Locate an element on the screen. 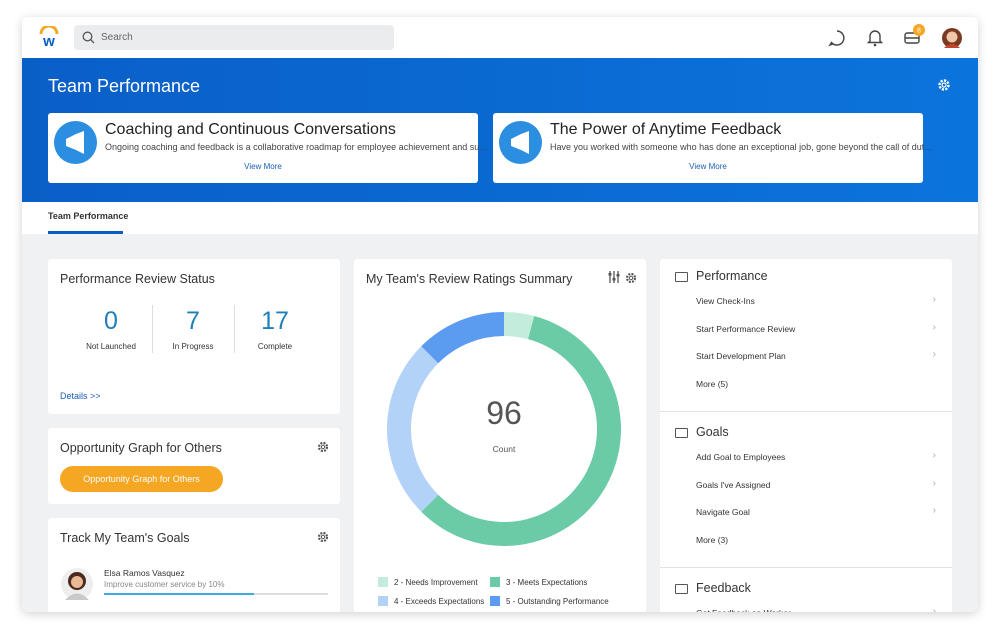 This screenshot has height=642, width=1000. total-value: 96 is located at coordinates (504, 413).